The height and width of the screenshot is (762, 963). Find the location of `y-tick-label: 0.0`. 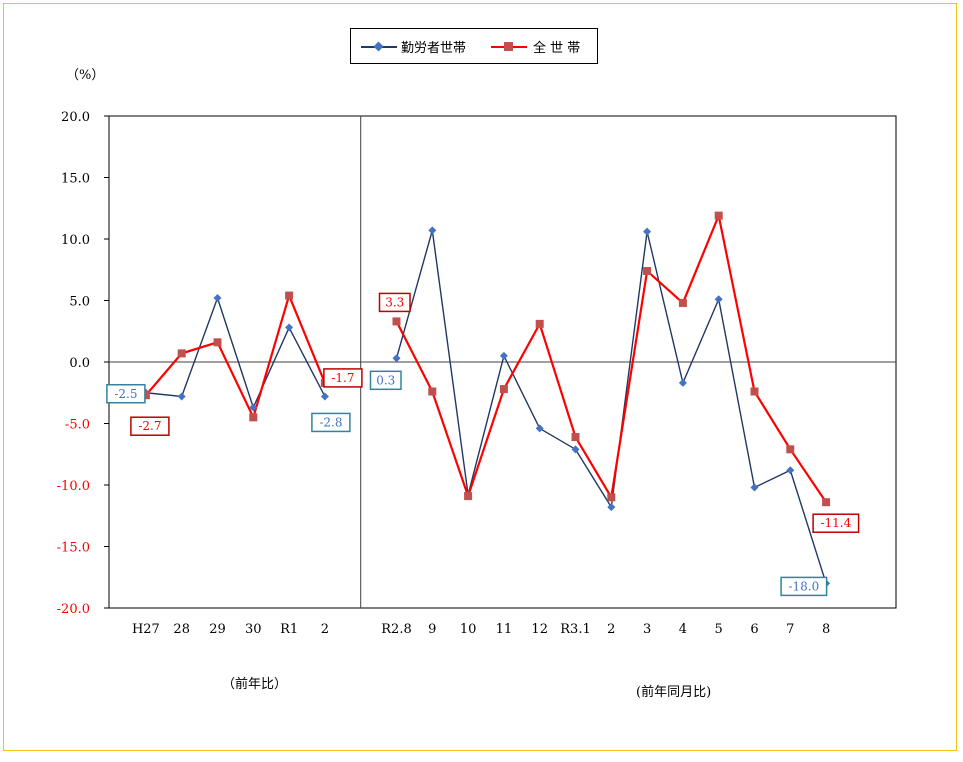

y-tick-label: 0.0 is located at coordinates (79, 363).